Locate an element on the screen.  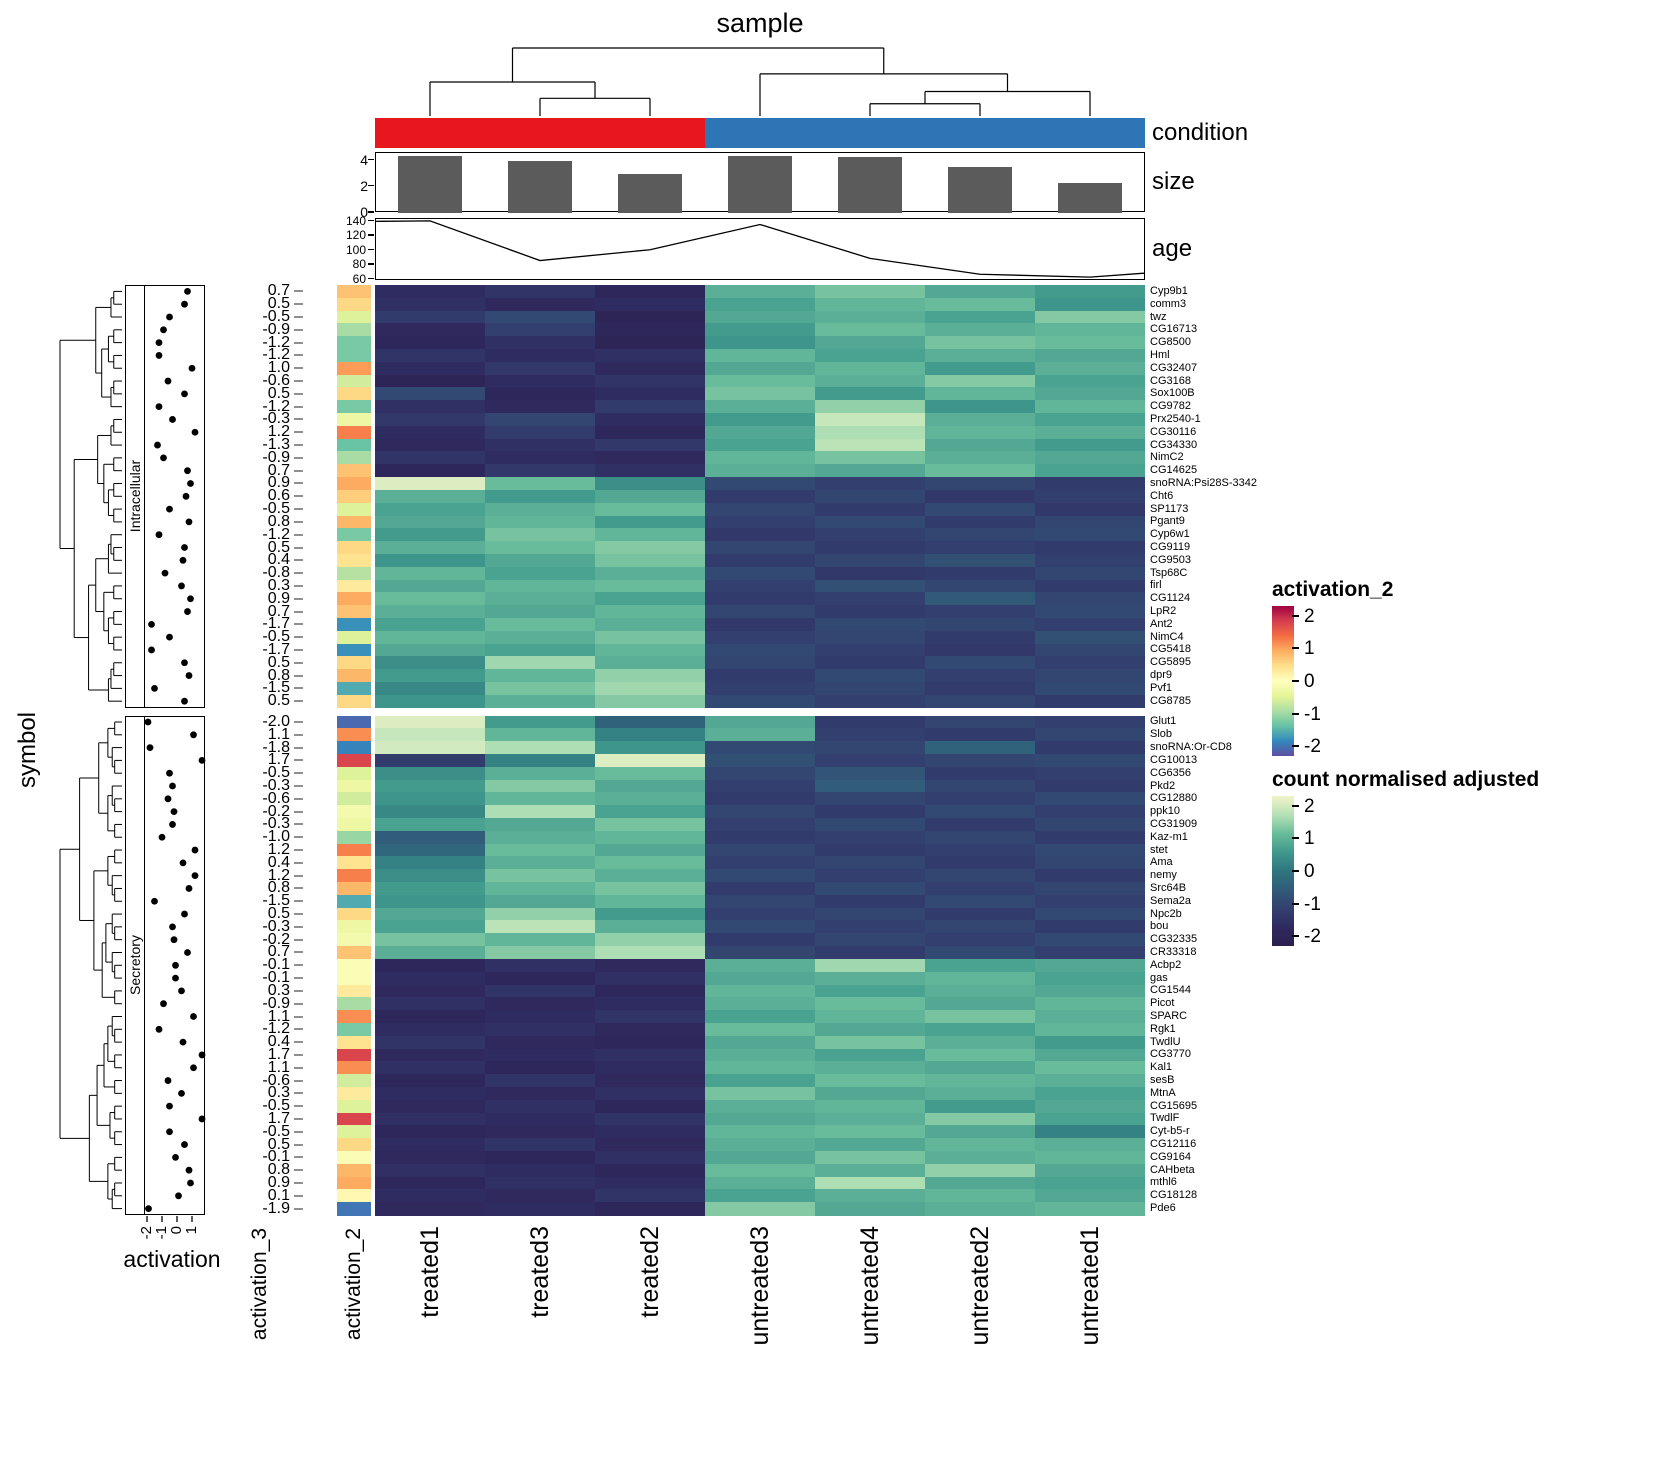
gene-label: Slob is located at coordinates (1161, 734).